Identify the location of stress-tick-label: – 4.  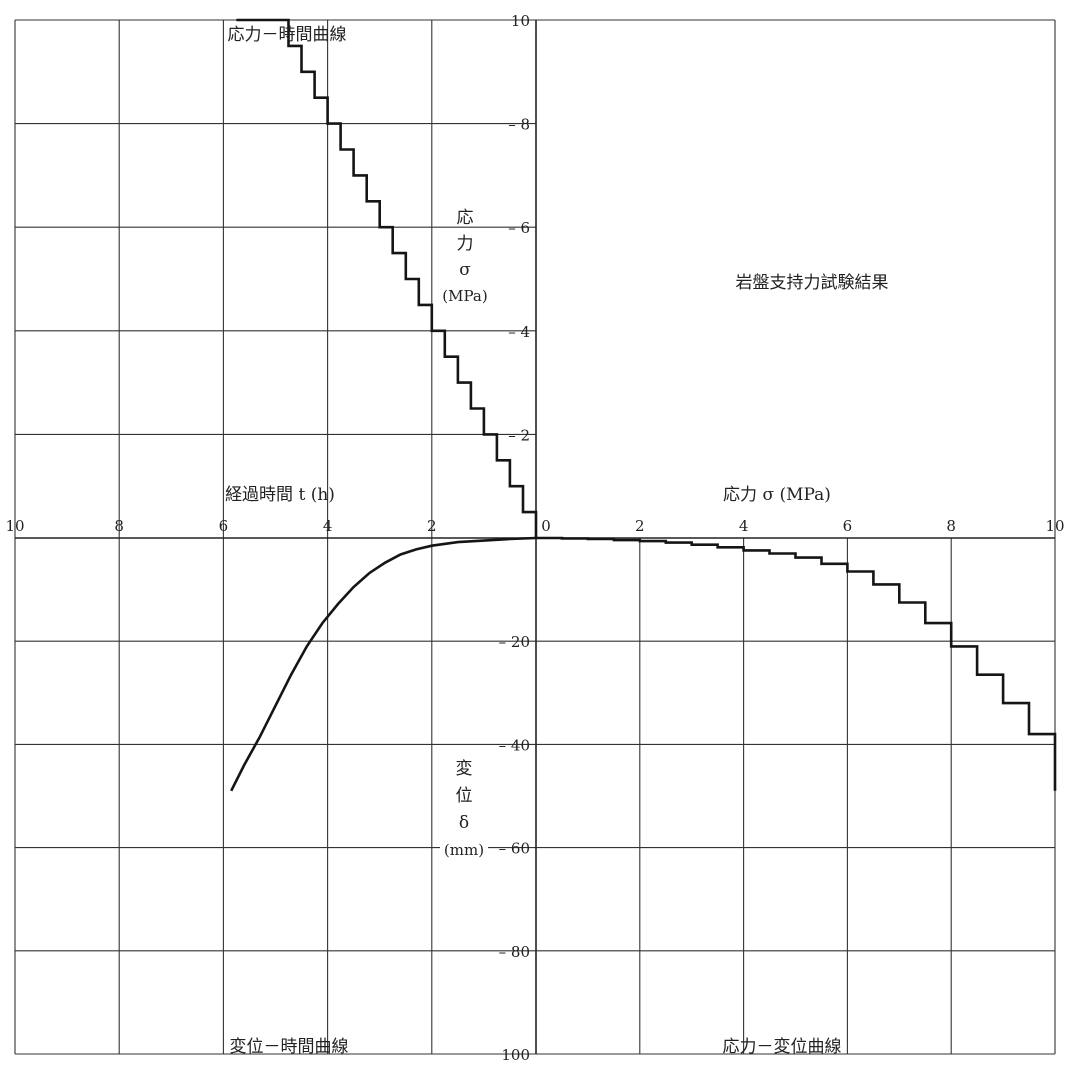
(519, 332).